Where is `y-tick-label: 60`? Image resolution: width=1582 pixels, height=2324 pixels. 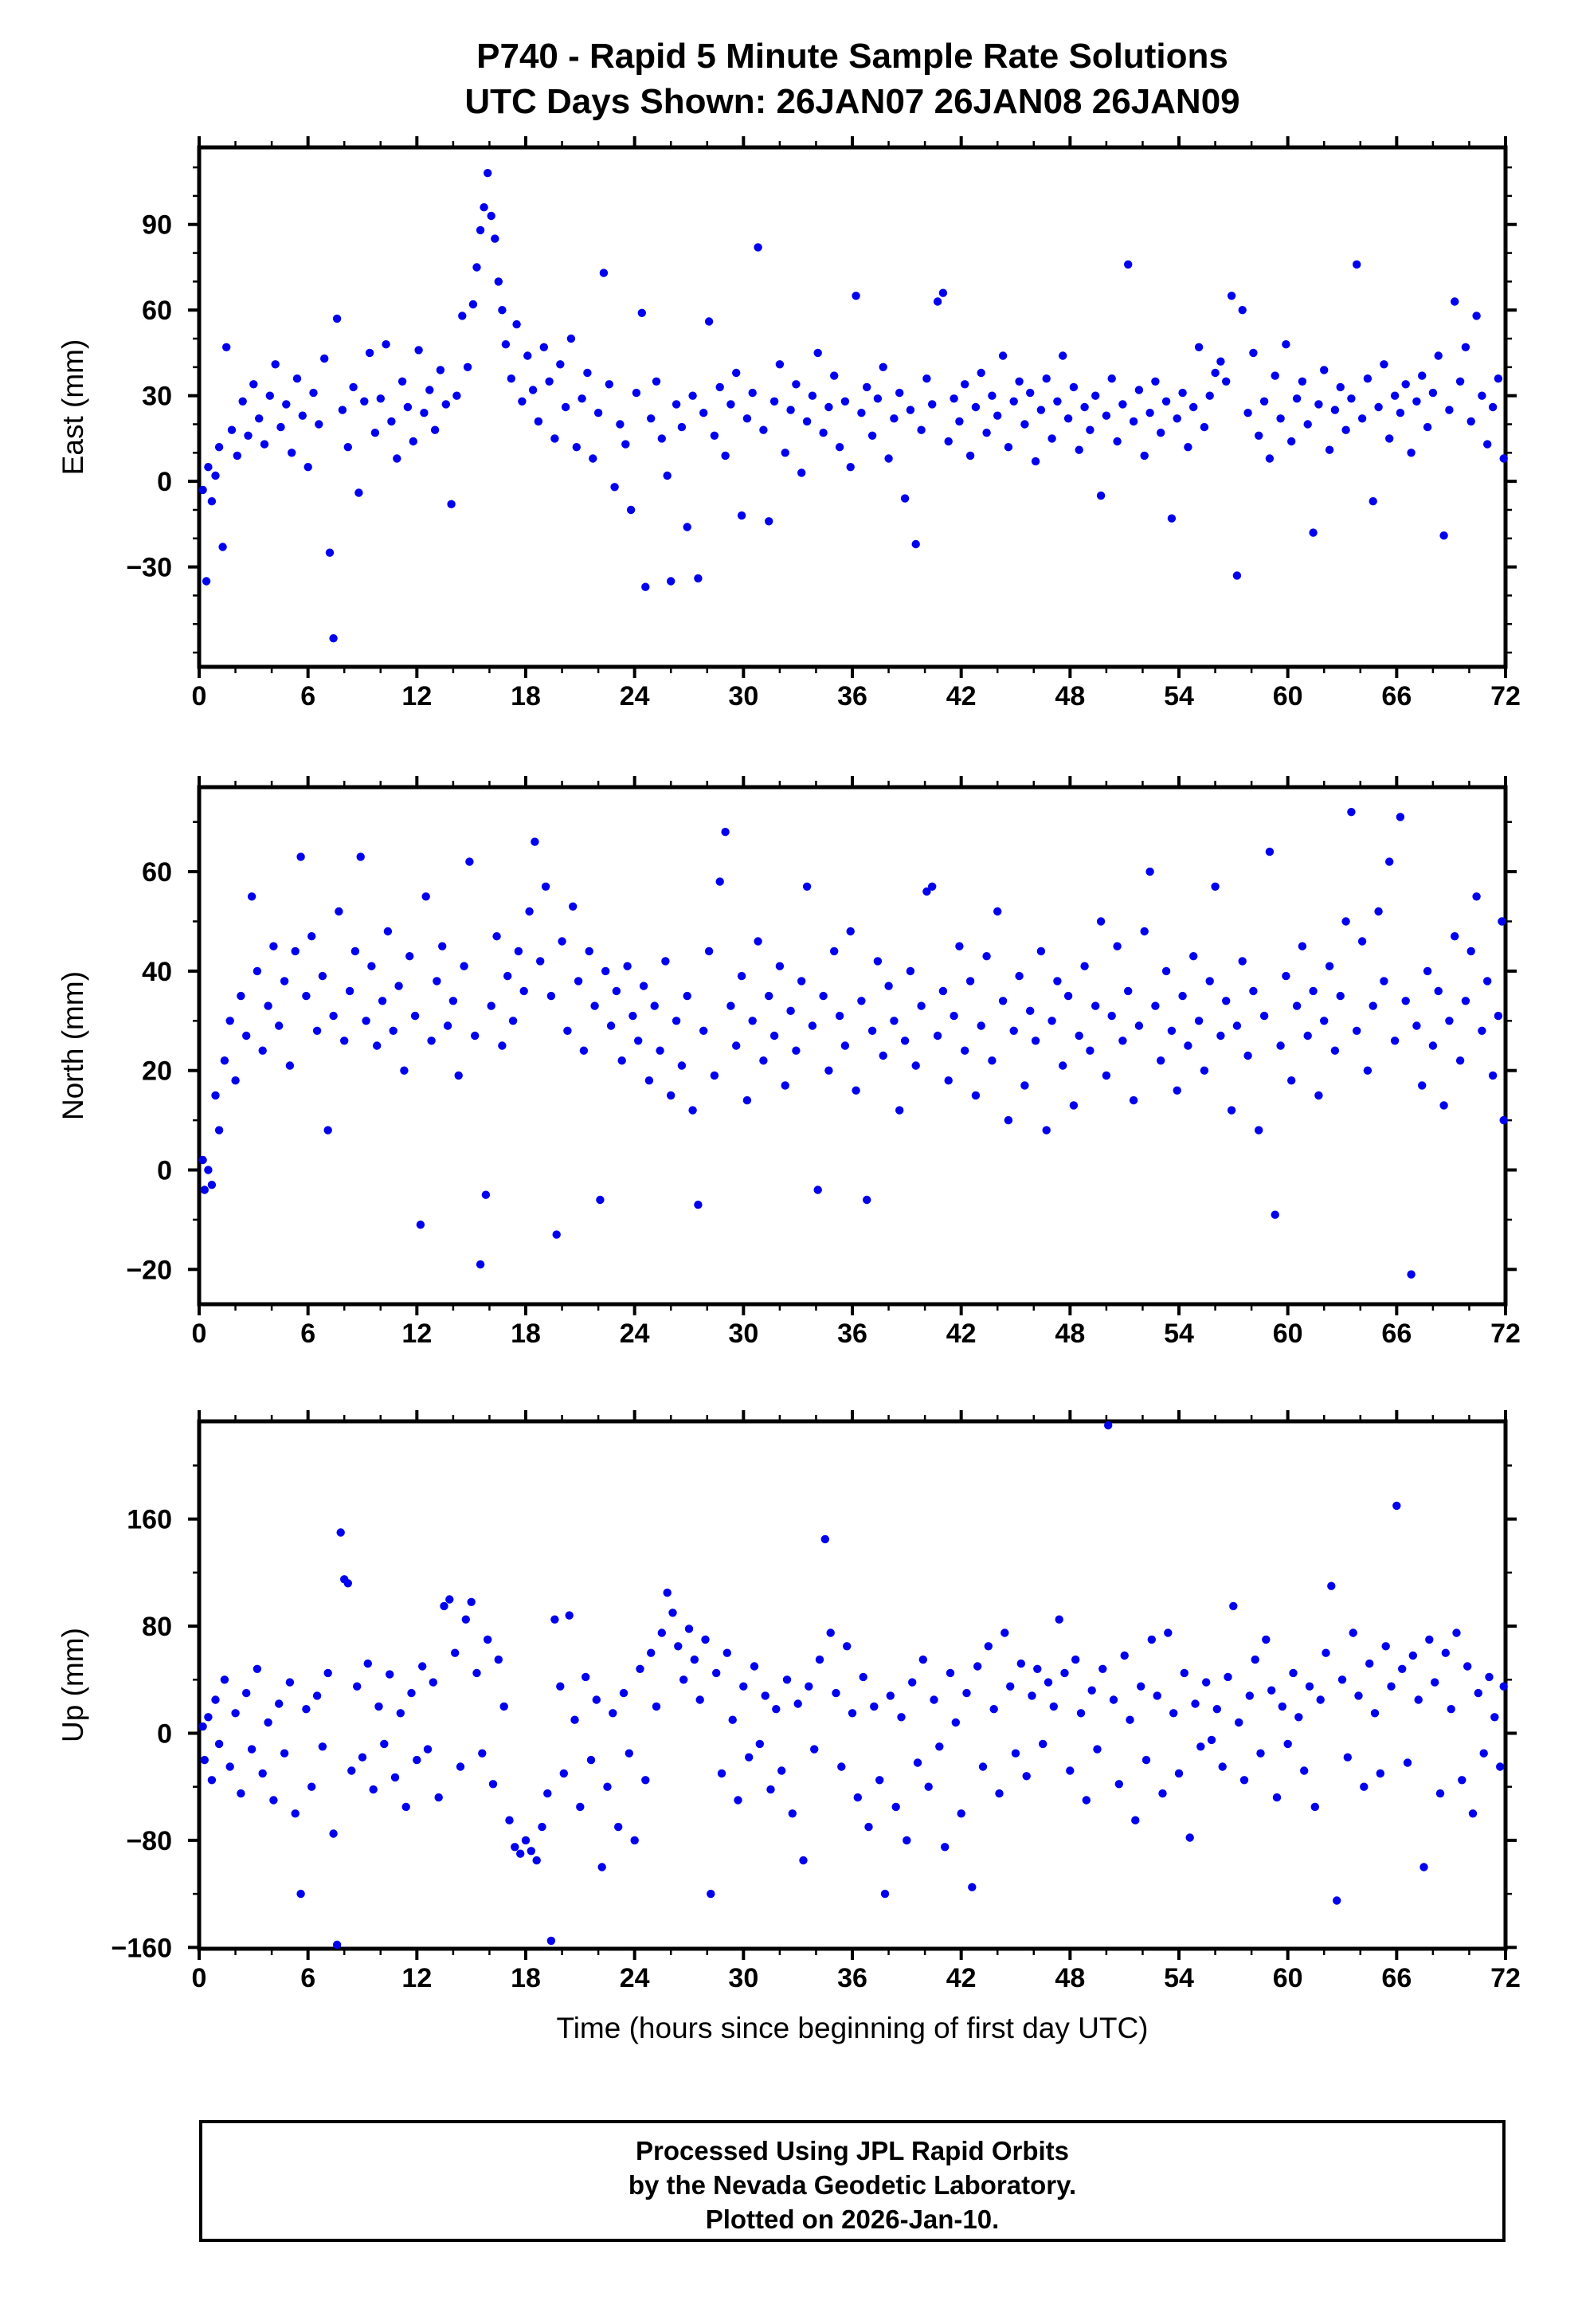
y-tick-label: 60 is located at coordinates (157, 873).